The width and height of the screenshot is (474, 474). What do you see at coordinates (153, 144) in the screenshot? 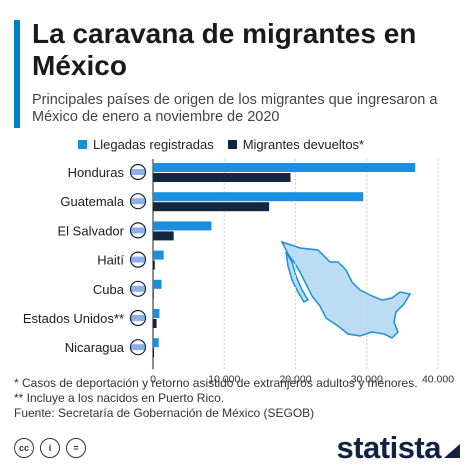
I see `legend-label-llegadas: Llegadas registradas` at bounding box center [153, 144].